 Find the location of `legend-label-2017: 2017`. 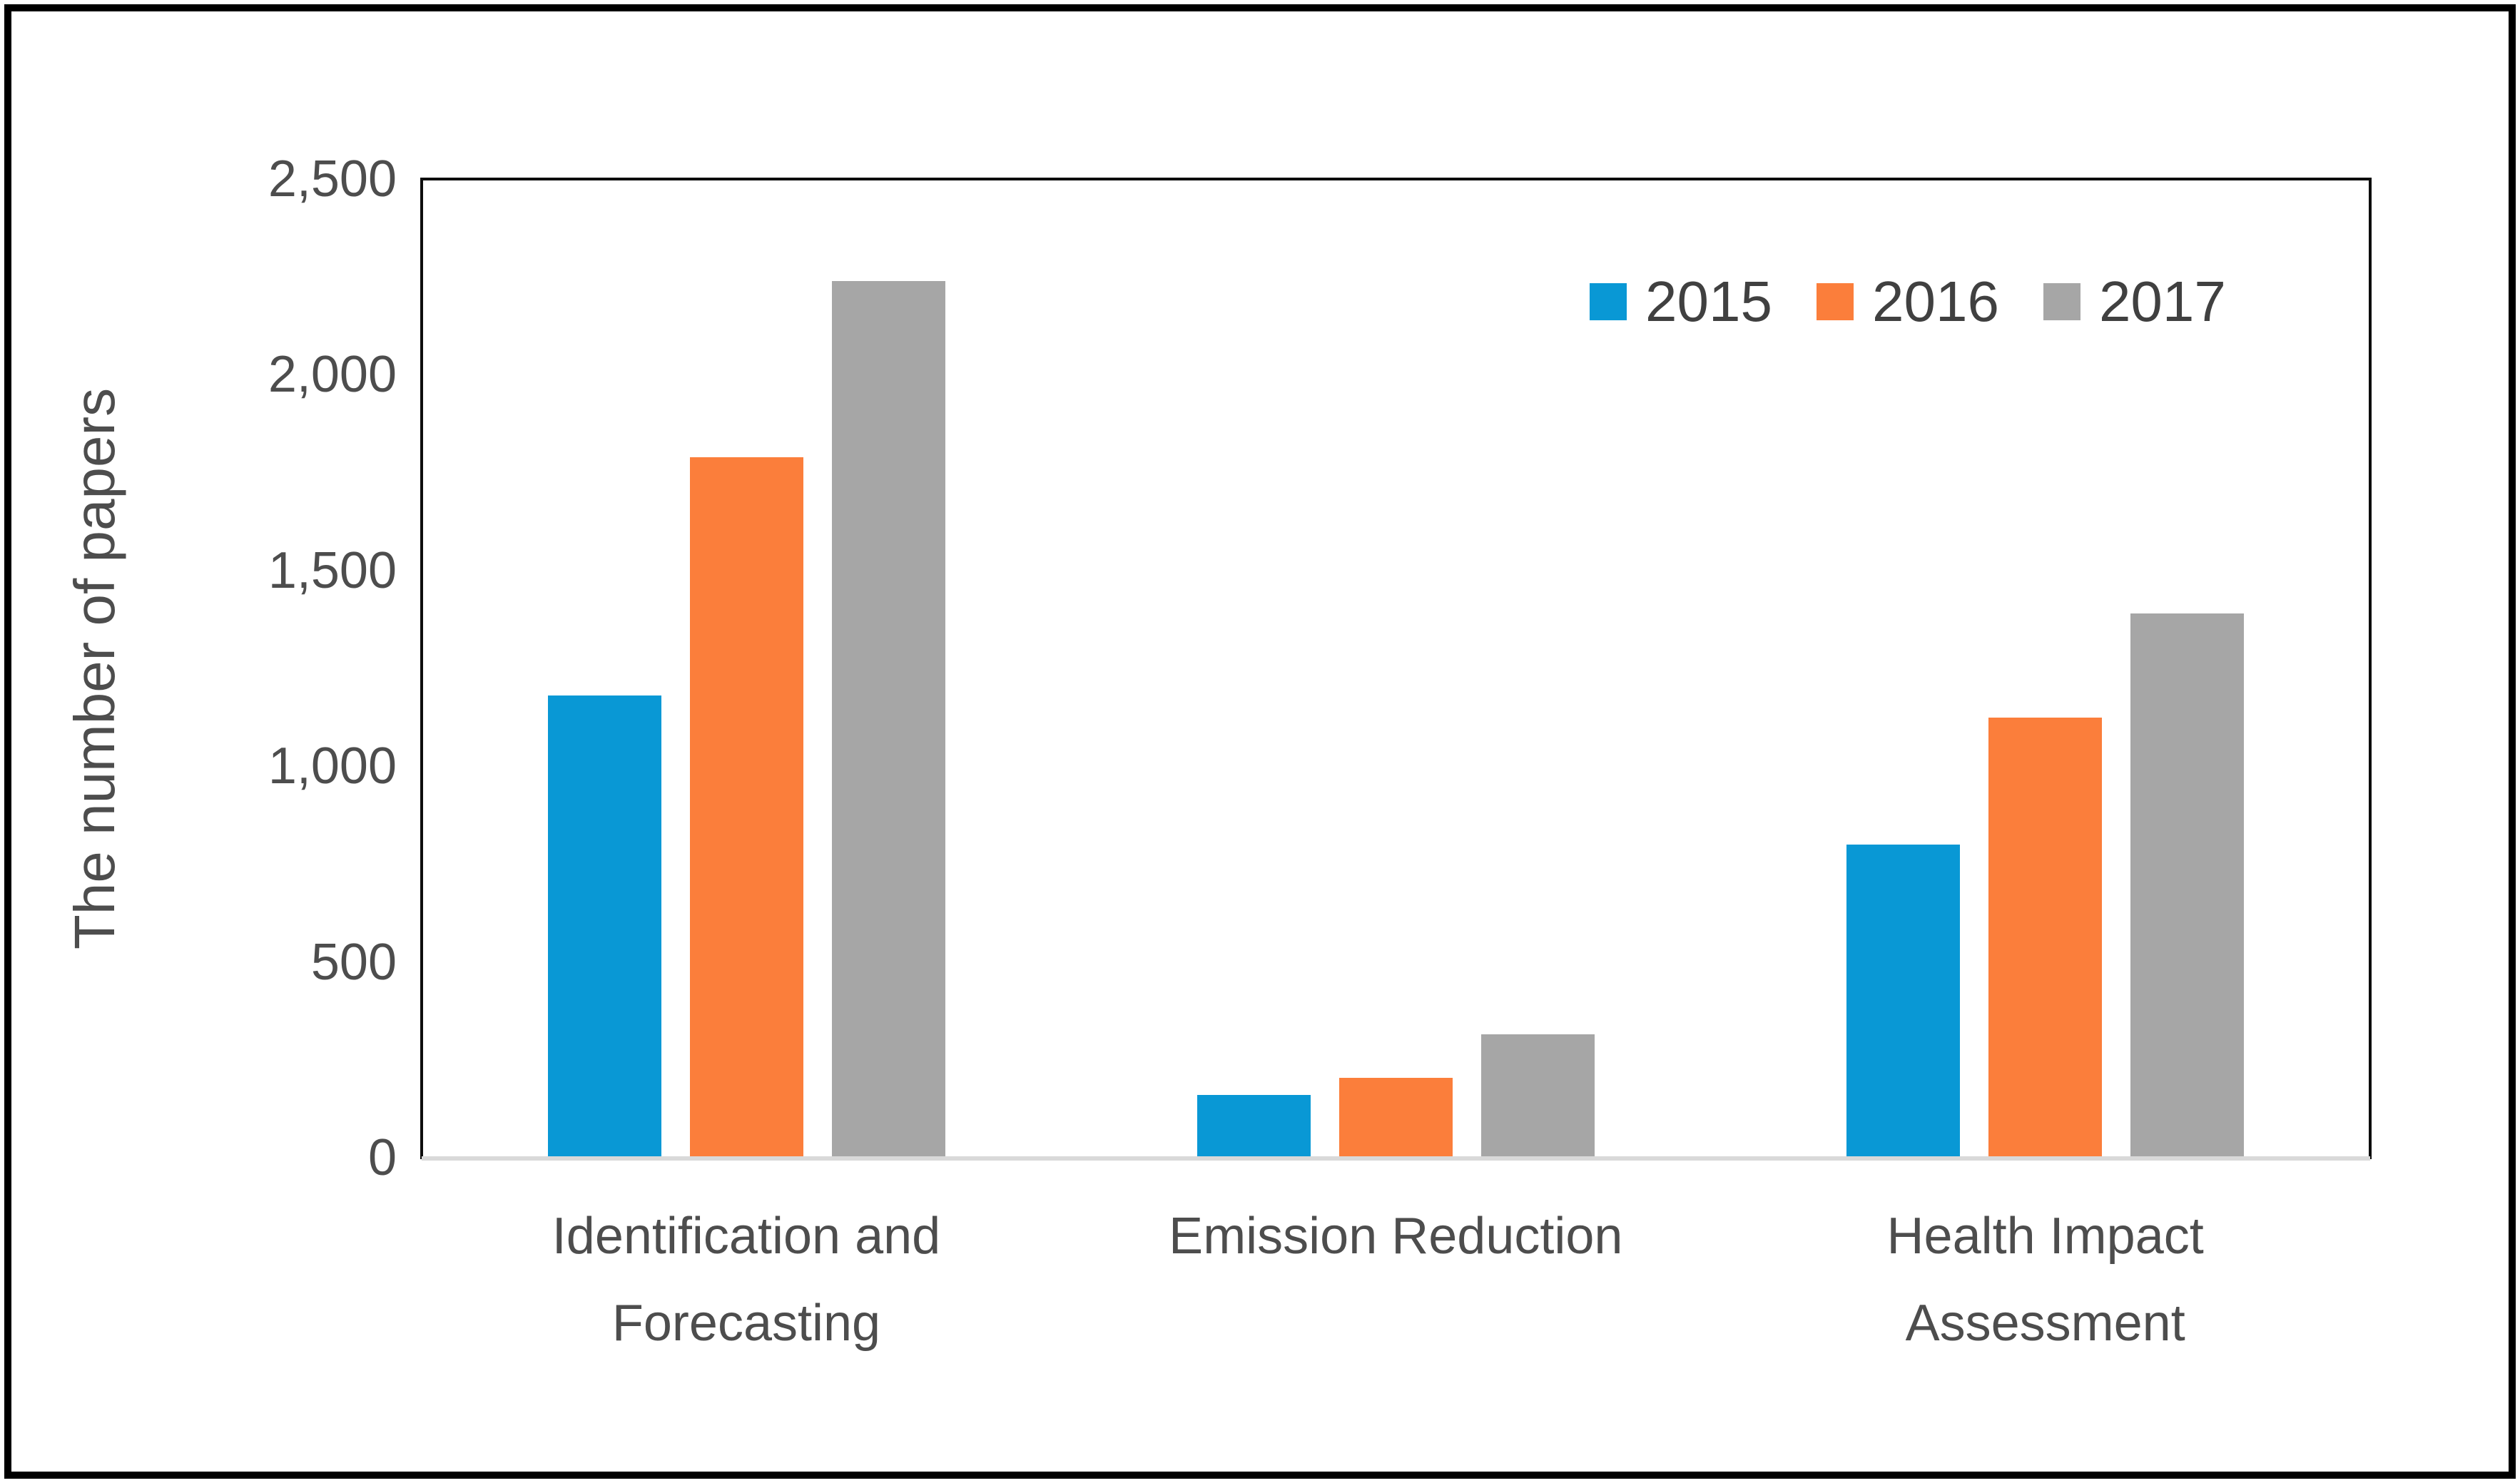

legend-label-2017: 2017 is located at coordinates (2162, 301).